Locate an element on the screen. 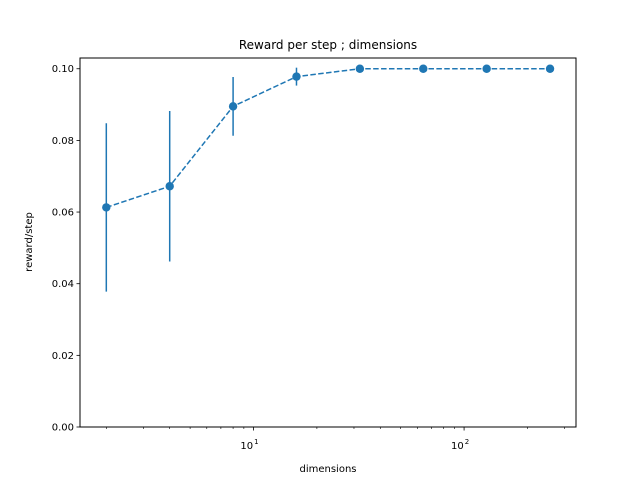 This screenshot has width=640, height=480. y-tick-label: 0.00 is located at coordinates (63, 428).